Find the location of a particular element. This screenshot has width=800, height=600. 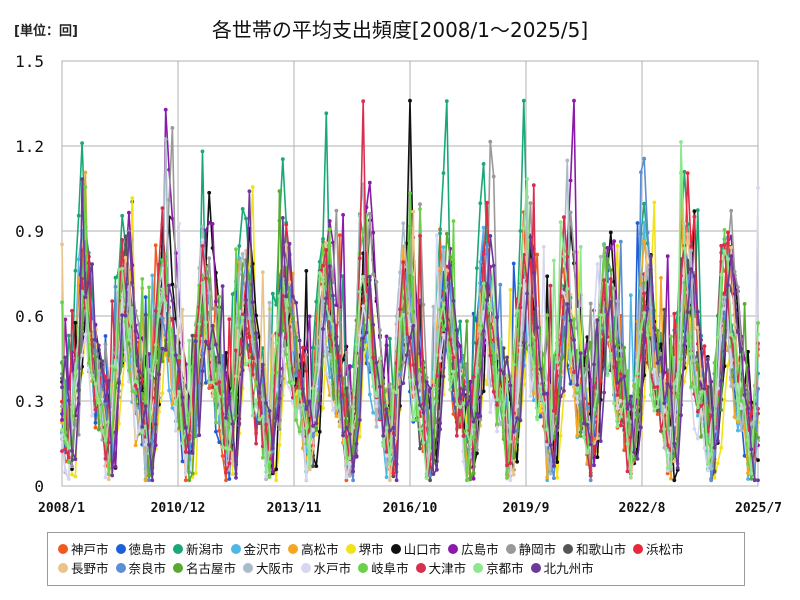

legend-item: 金沢市 is located at coordinates (255, 548).